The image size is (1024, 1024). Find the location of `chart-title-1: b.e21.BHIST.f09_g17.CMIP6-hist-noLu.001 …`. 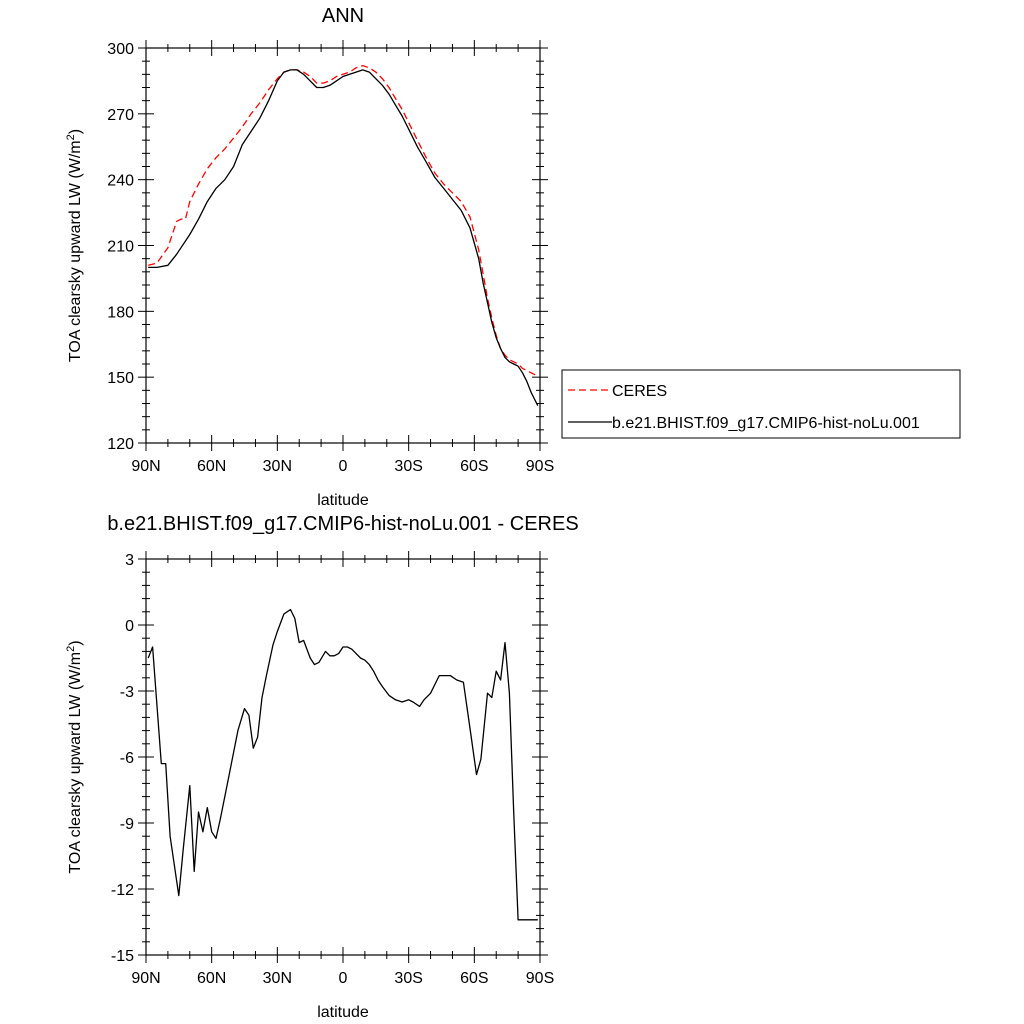

chart-title-1: b.e21.BHIST.f09_g17.CMIP6-hist-noLu.001 … is located at coordinates (342, 524).